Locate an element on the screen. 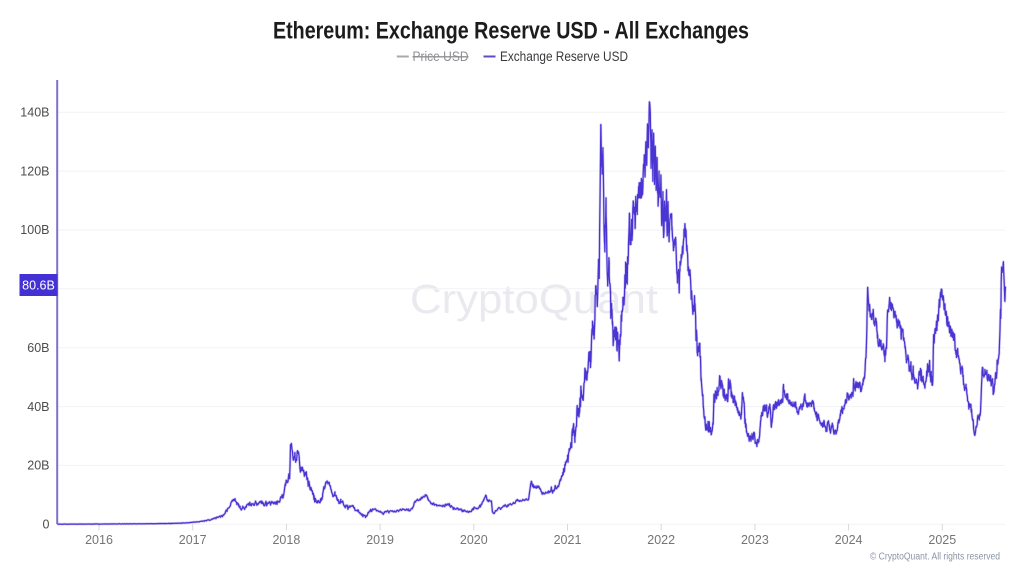 This screenshot has width=1024, height=576. svg-text: 100B is located at coordinates (34, 230).